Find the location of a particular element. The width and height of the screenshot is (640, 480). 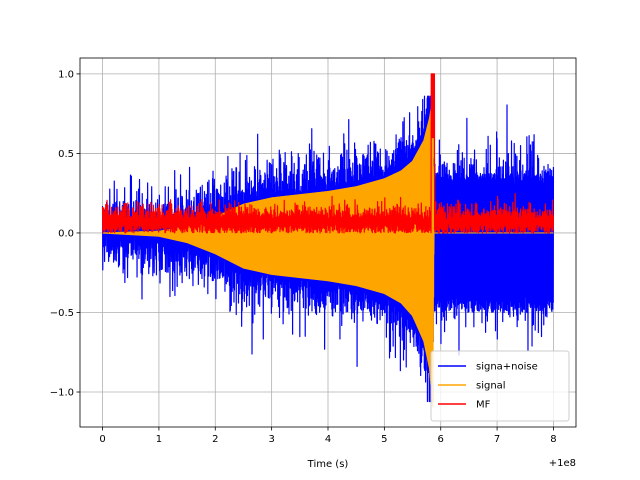

y-tick-label: −1.0 is located at coordinates (62, 393).